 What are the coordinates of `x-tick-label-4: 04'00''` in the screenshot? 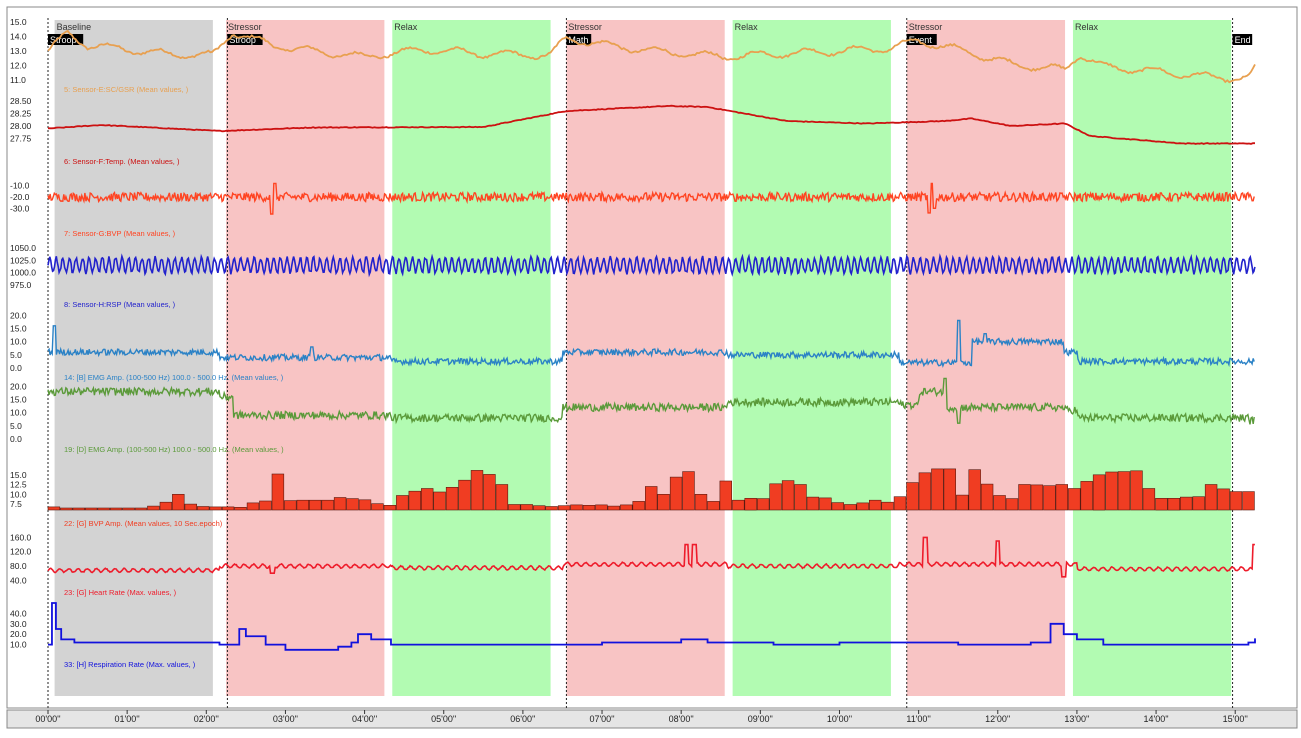 It's located at (364, 719).